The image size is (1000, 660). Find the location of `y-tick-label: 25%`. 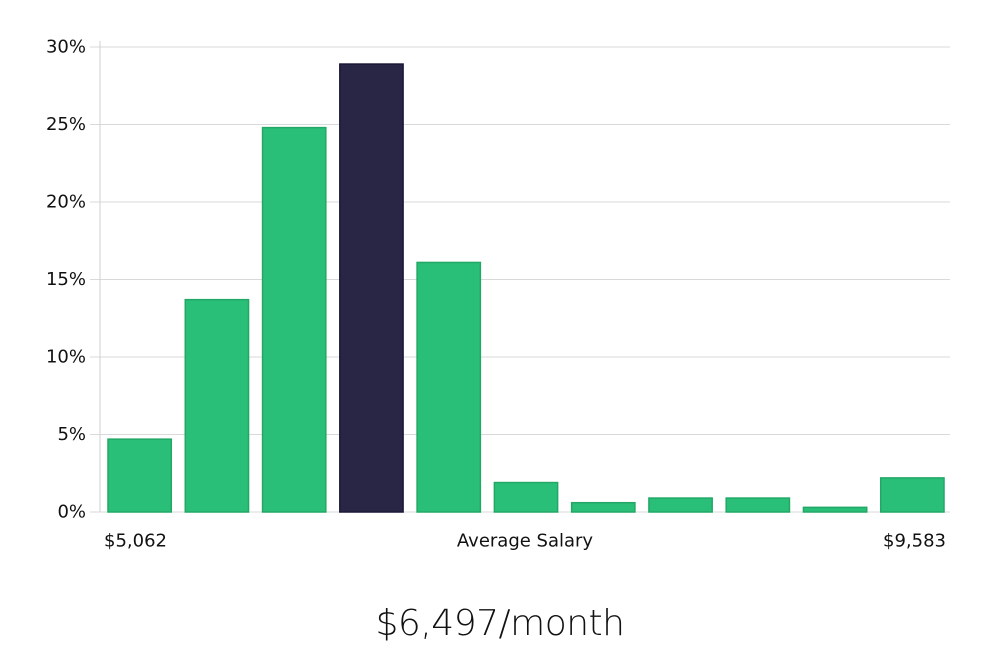

y-tick-label: 25% is located at coordinates (66, 124).